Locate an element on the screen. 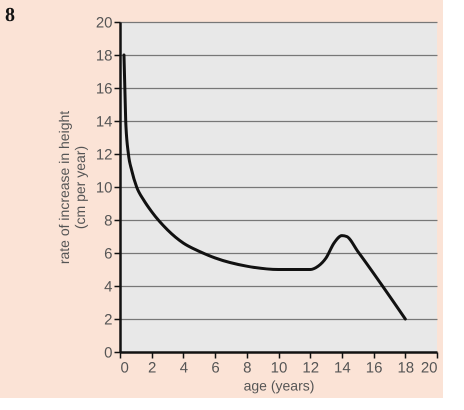  y-tick-label: 8 is located at coordinates (108, 221).